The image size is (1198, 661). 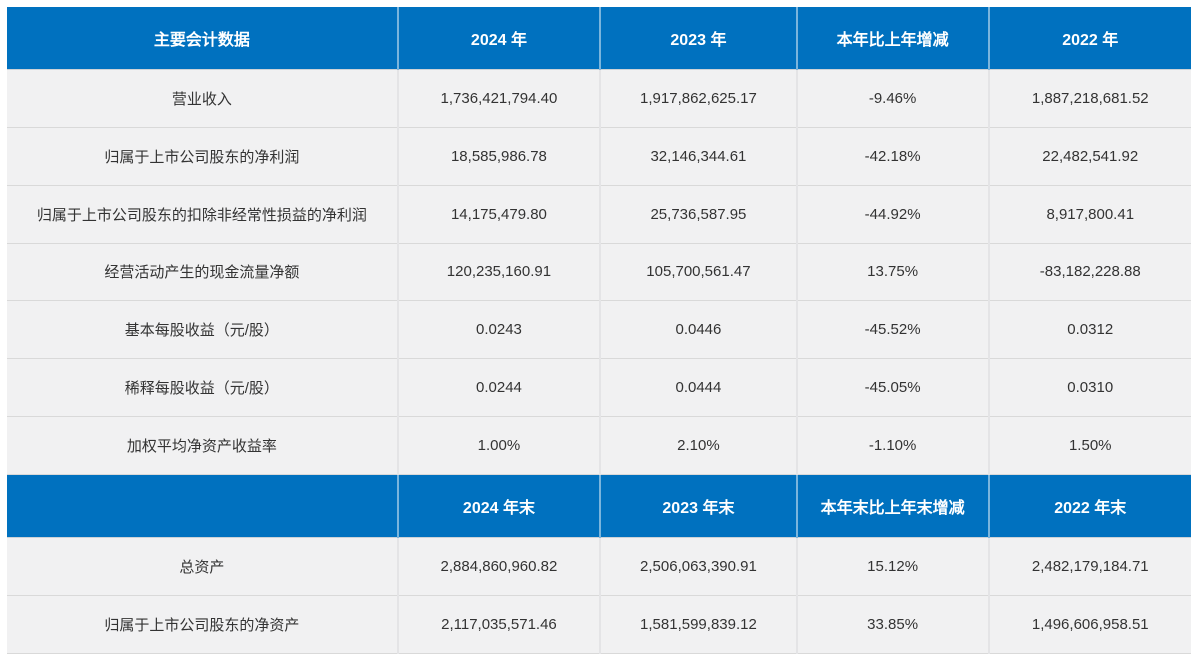 I want to click on table-cell: 0.0310, so click(x=1089, y=387).